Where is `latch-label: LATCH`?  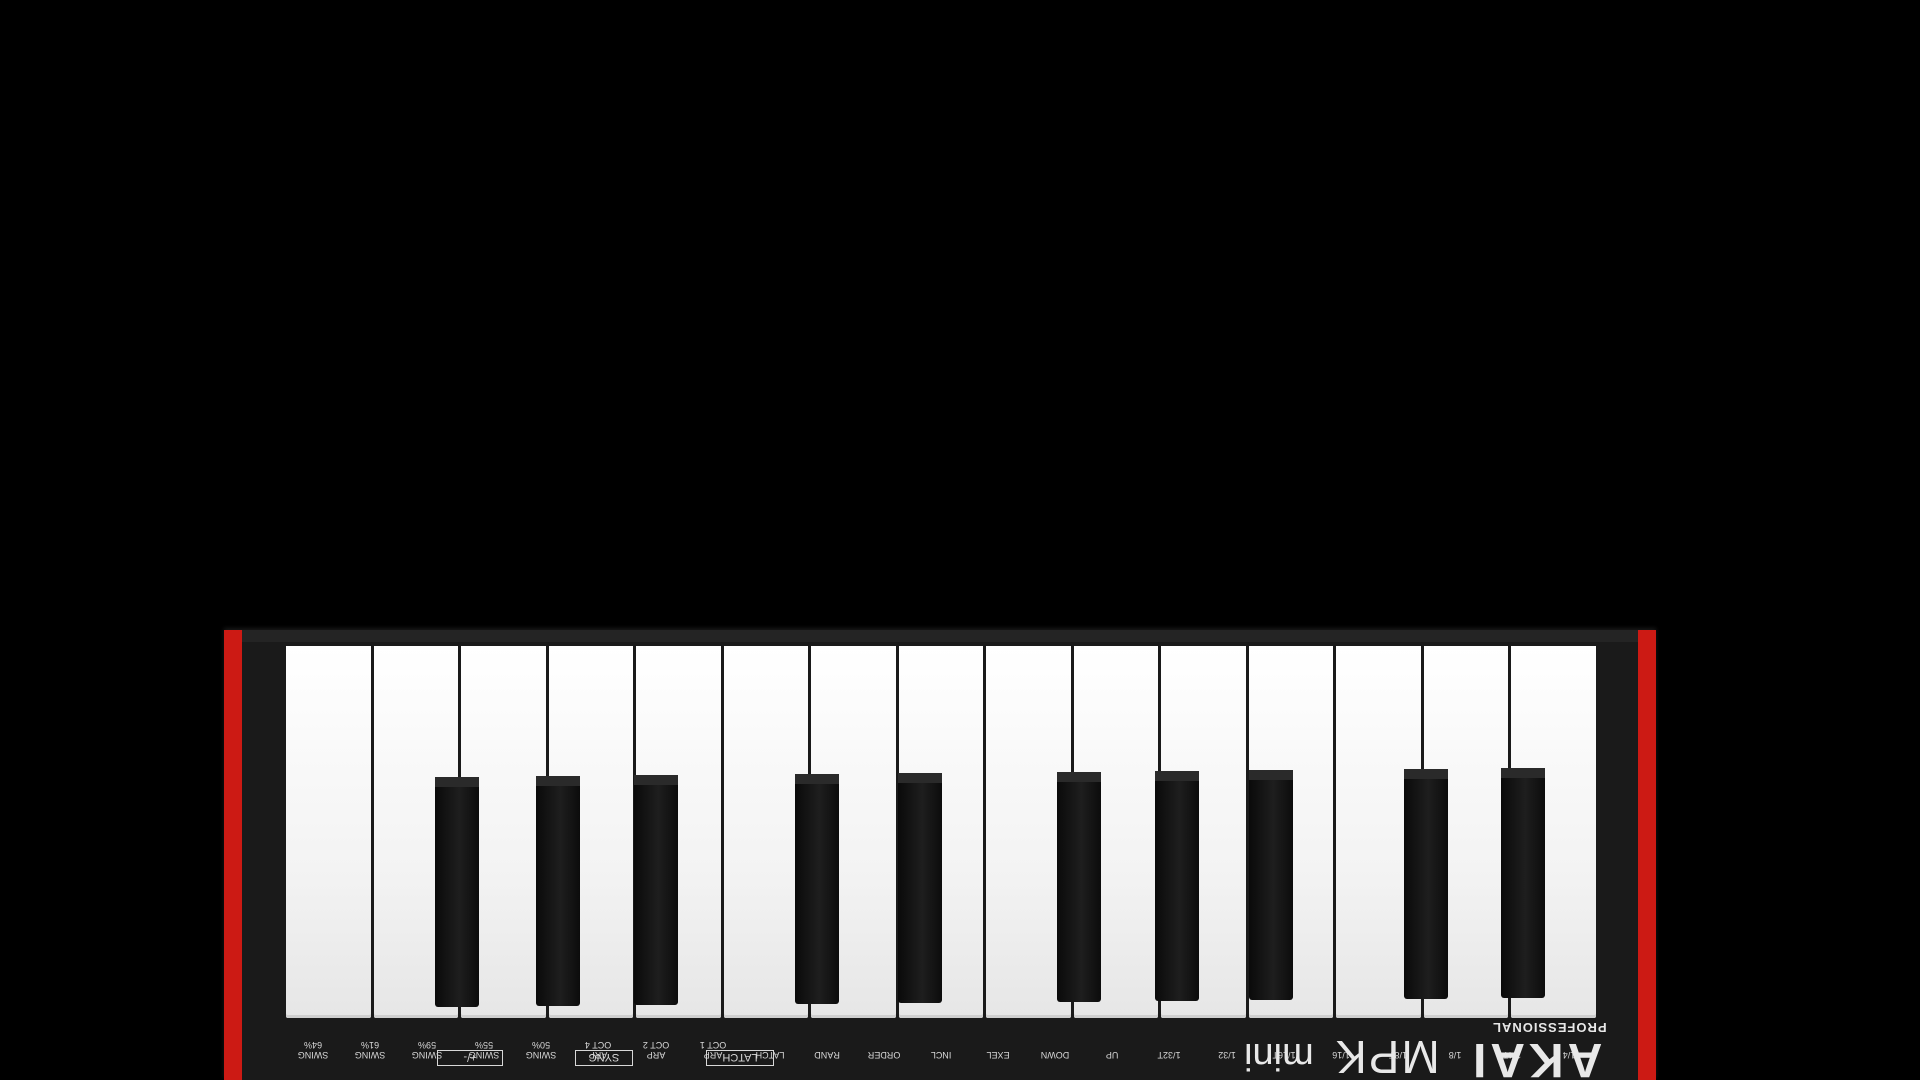 latch-label: LATCH is located at coordinates (740, 1058).